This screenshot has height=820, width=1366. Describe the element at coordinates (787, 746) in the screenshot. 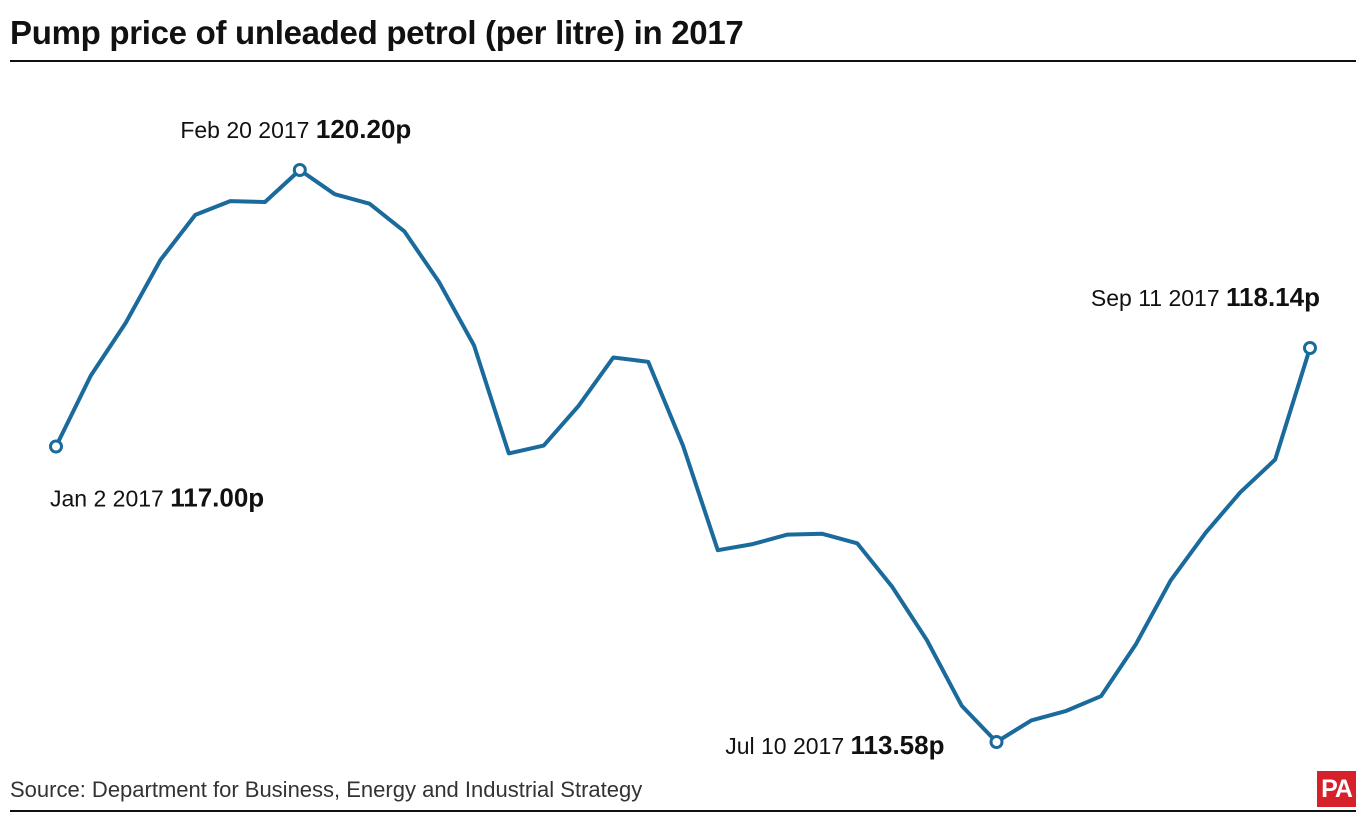

I see `annotation-date: Jul 10 2017` at that location.